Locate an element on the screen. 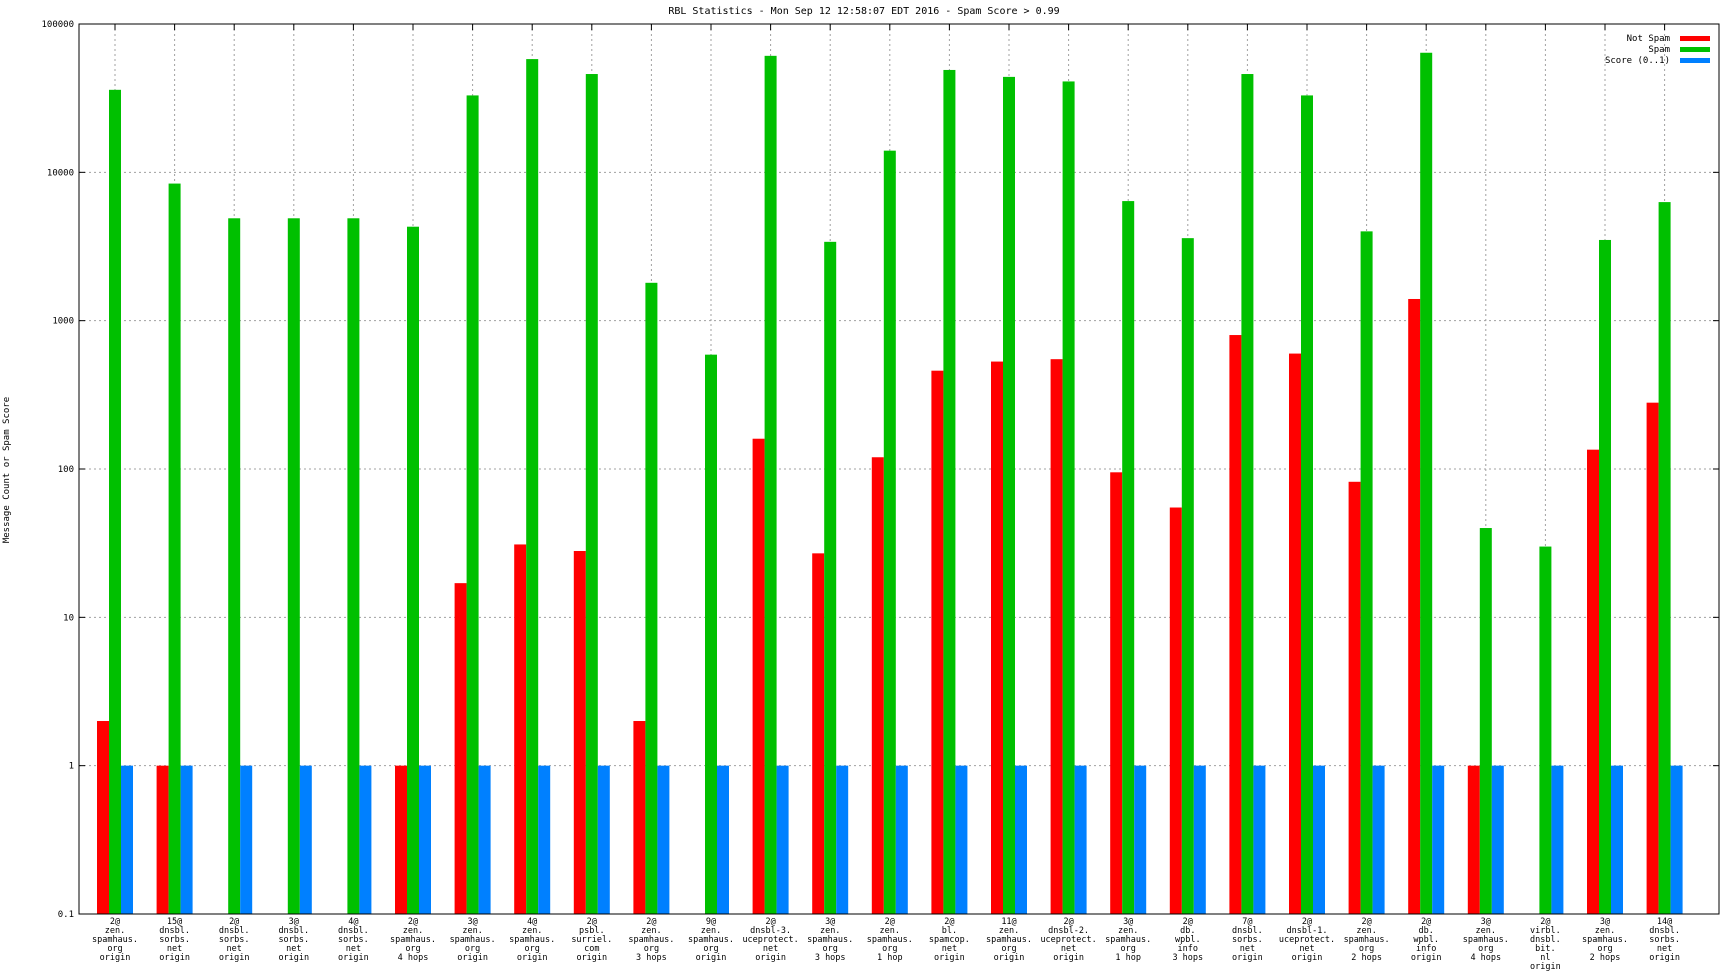 The image size is (1728, 972). y-tick-label: 10000 is located at coordinates (60, 173).